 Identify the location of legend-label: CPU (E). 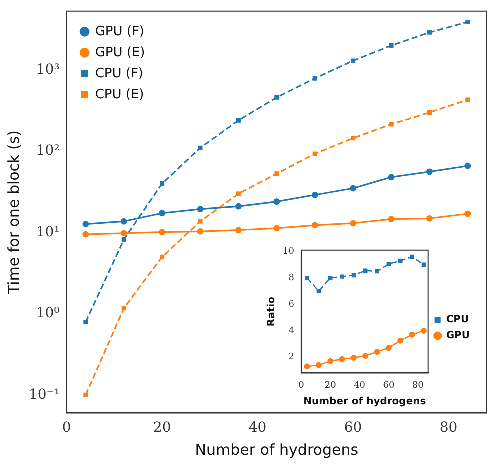
(119, 94).